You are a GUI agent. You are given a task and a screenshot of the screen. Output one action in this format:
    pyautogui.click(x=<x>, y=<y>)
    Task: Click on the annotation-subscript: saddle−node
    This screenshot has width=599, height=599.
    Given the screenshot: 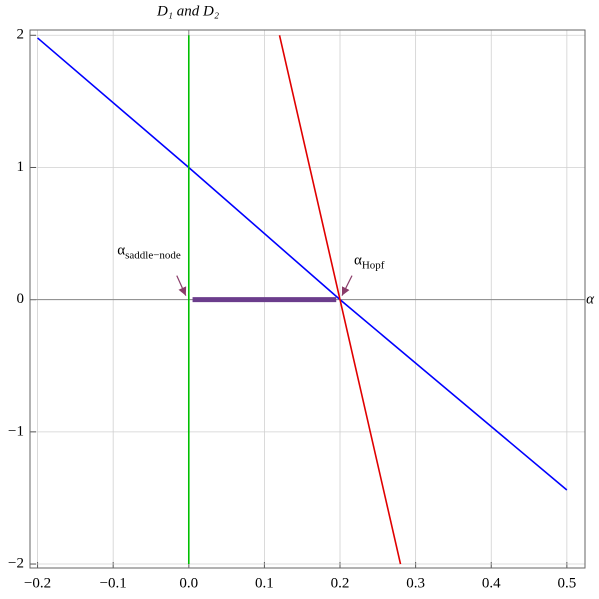 What is the action you would take?
    pyautogui.click(x=153, y=255)
    